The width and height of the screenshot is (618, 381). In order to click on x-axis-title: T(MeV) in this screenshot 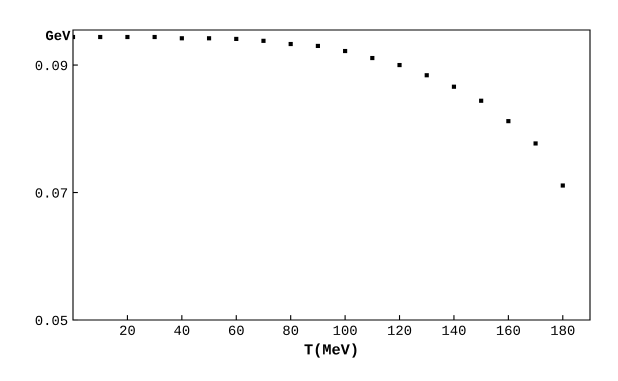, I will do `click(330, 350)`.